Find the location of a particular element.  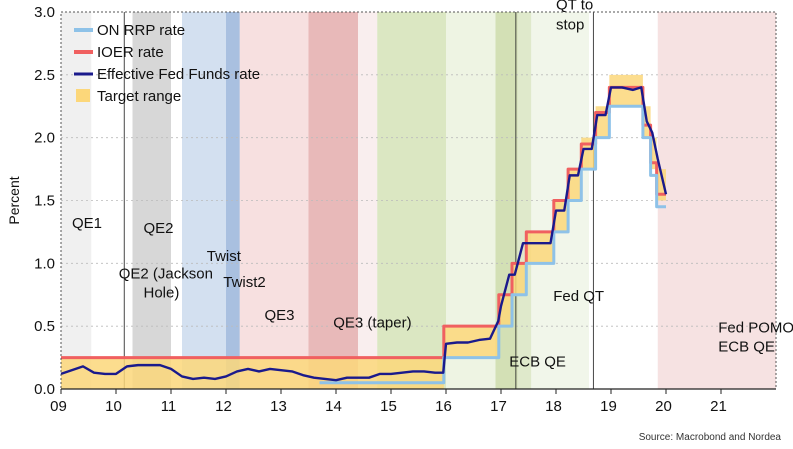

x-tick-label: 13 is located at coordinates (278, 406).